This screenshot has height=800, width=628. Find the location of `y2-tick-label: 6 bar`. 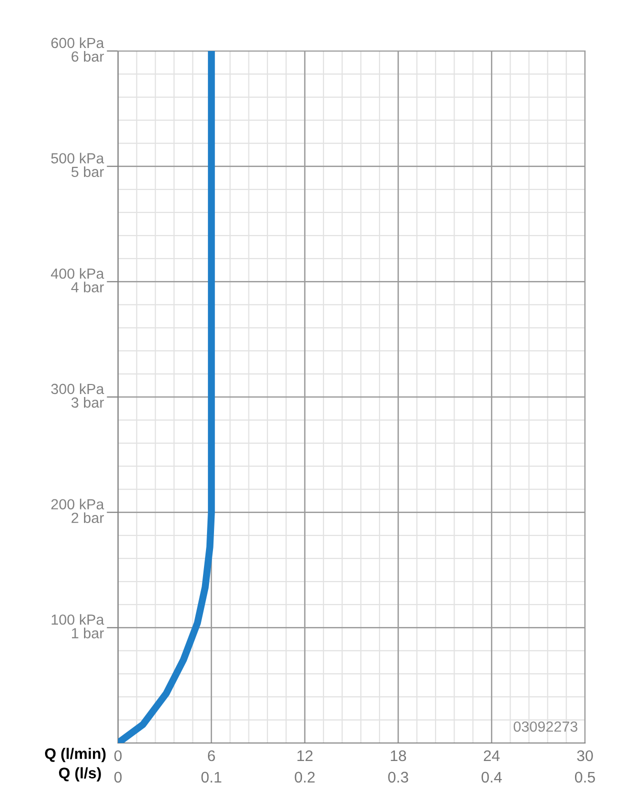

y2-tick-label: 6 bar is located at coordinates (88, 56).